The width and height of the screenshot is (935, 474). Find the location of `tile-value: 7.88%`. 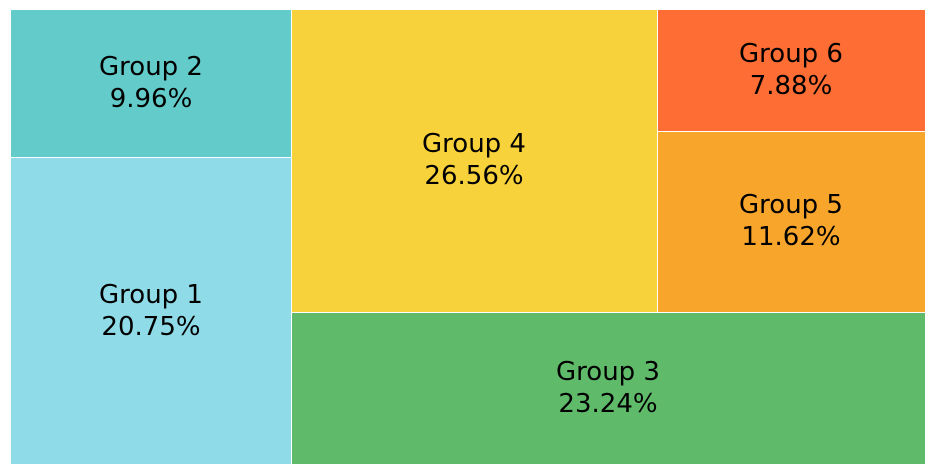

tile-value: 7.88% is located at coordinates (791, 86).